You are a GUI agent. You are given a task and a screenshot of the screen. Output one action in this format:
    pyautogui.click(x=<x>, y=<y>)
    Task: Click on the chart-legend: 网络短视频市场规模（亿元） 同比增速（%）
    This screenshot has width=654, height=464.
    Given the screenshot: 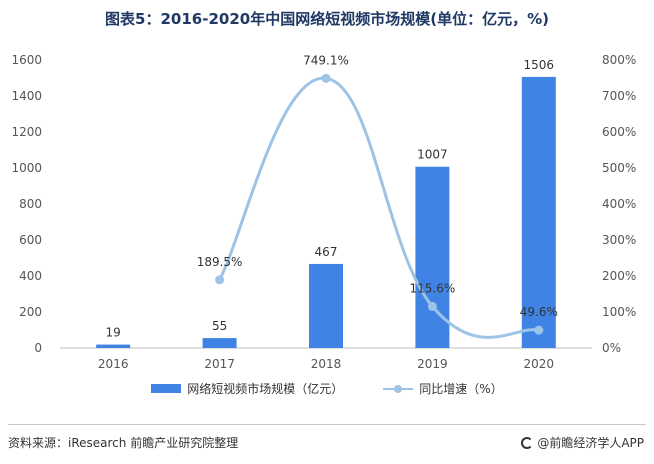 What is the action you would take?
    pyautogui.click(x=327, y=388)
    